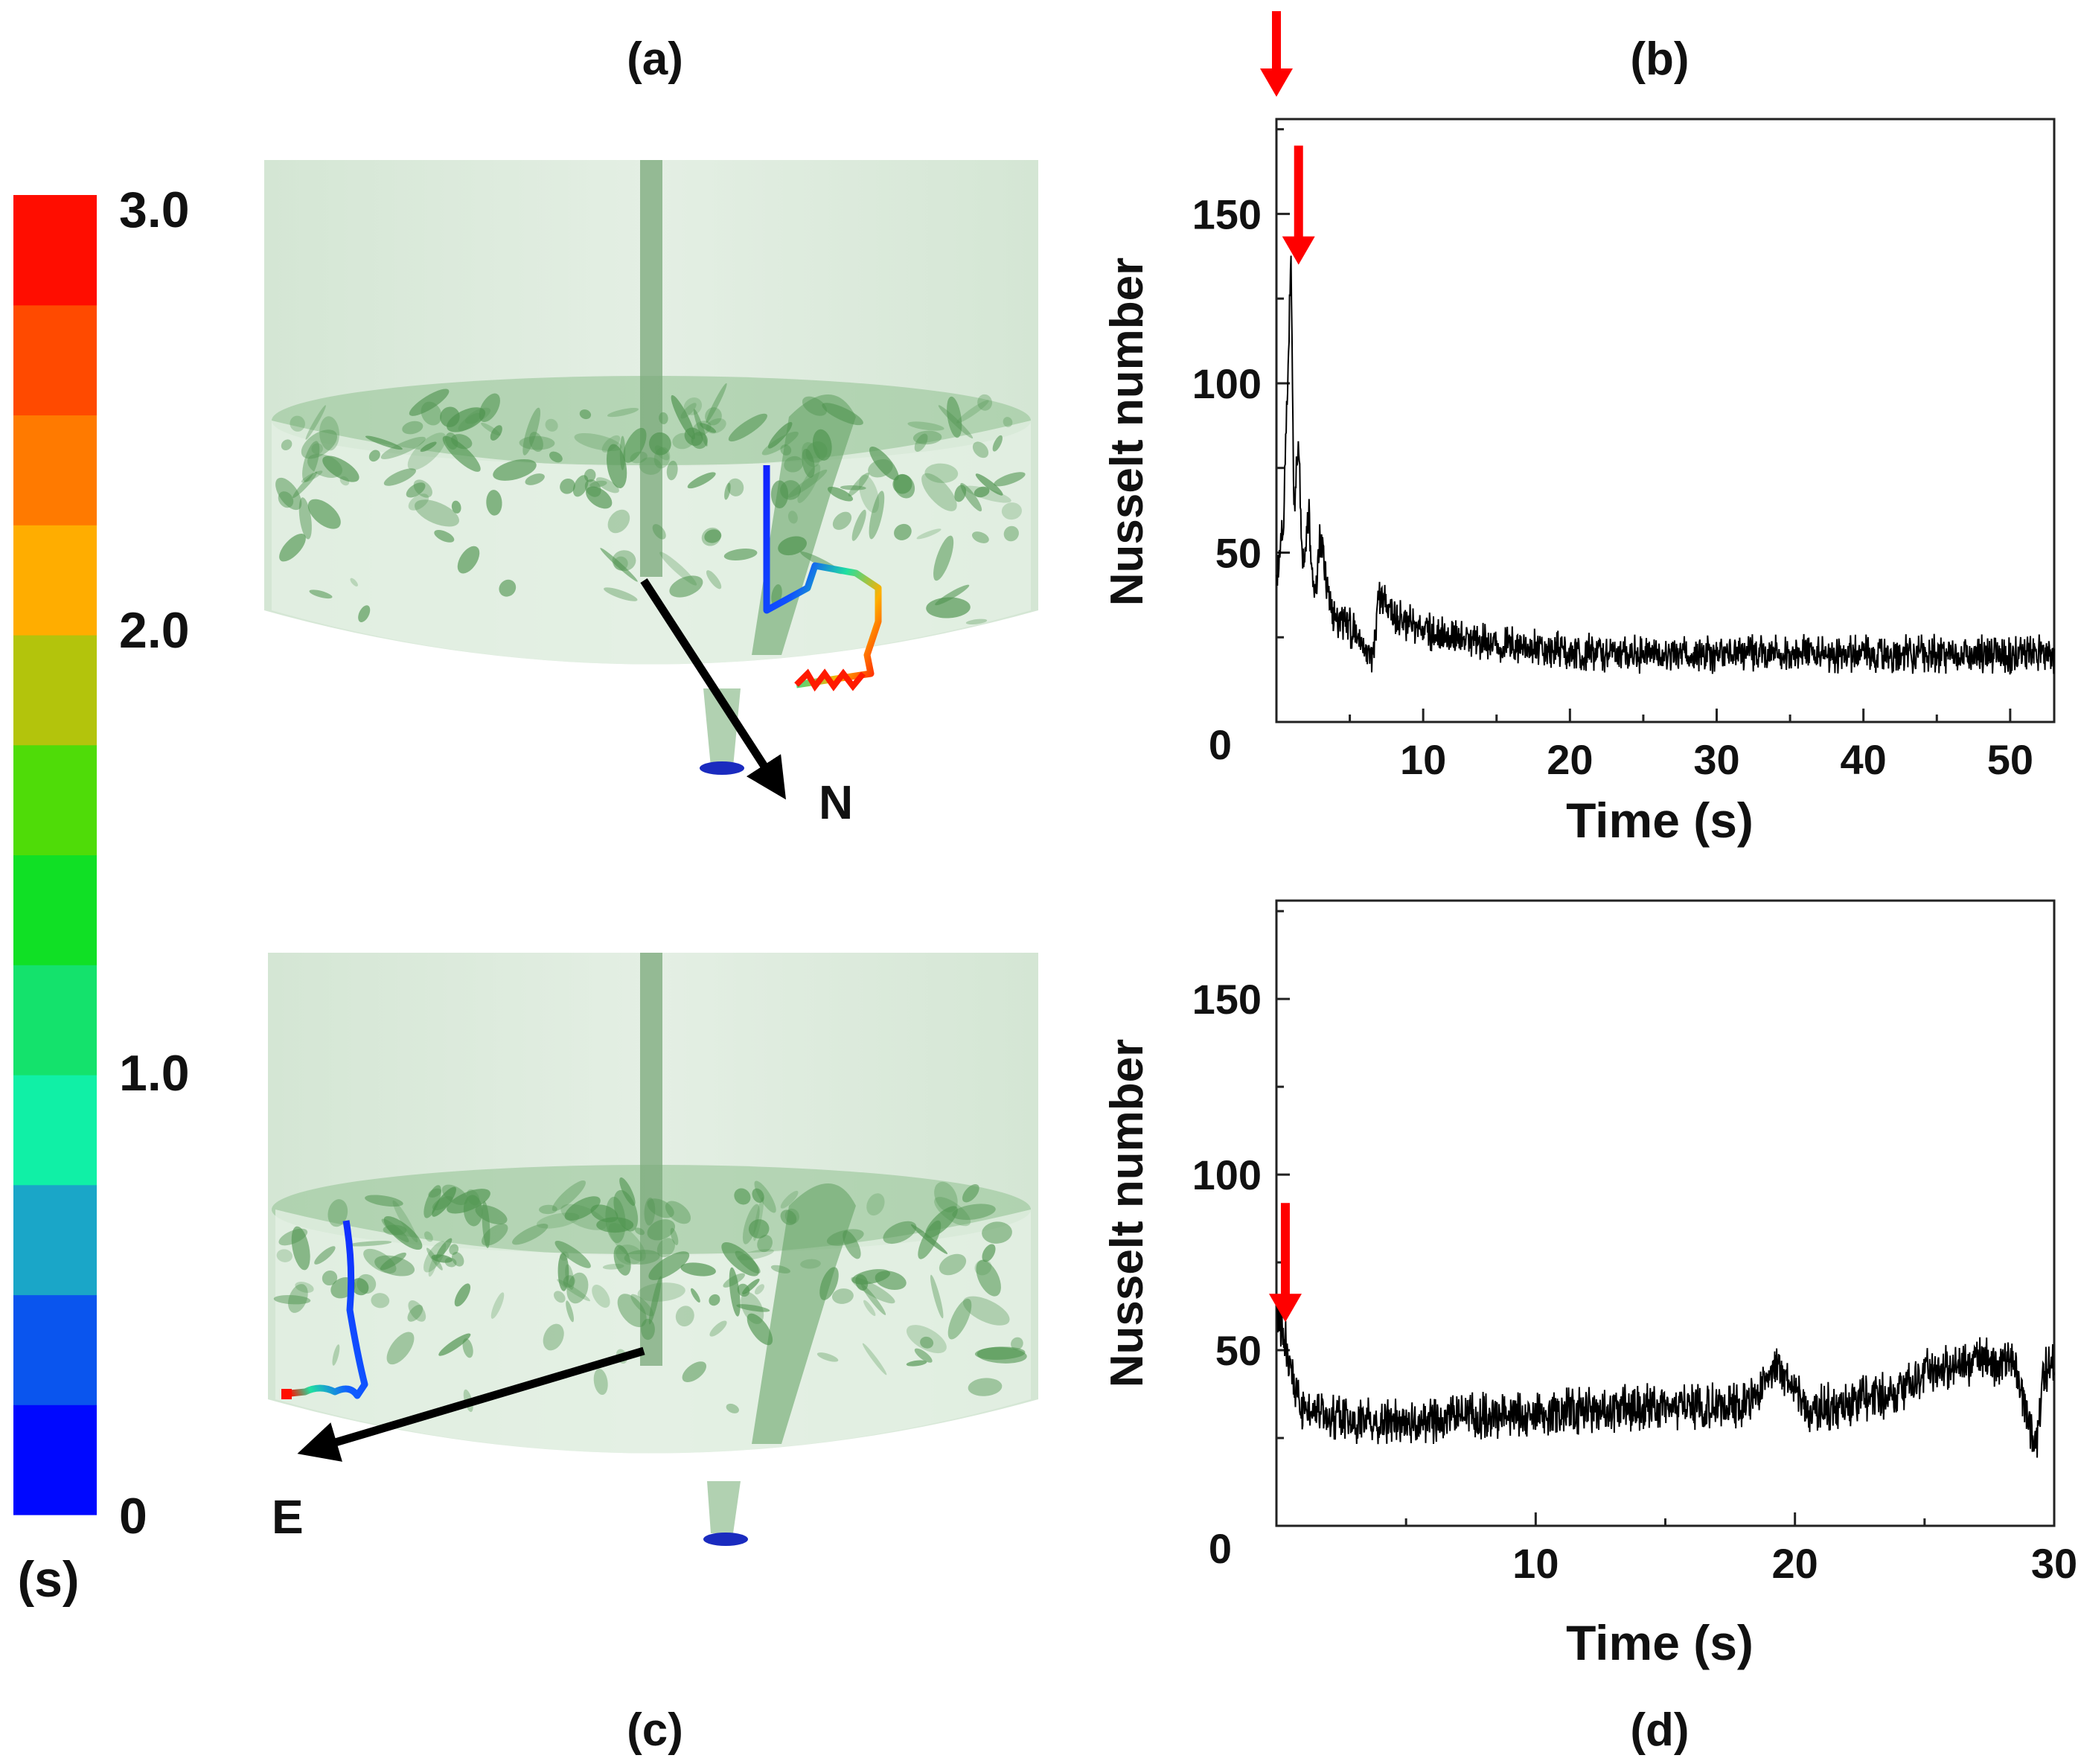 This screenshot has width=2081, height=1764. What do you see at coordinates (655, 59) in the screenshot?
I see `panel-label-a: (a)` at bounding box center [655, 59].